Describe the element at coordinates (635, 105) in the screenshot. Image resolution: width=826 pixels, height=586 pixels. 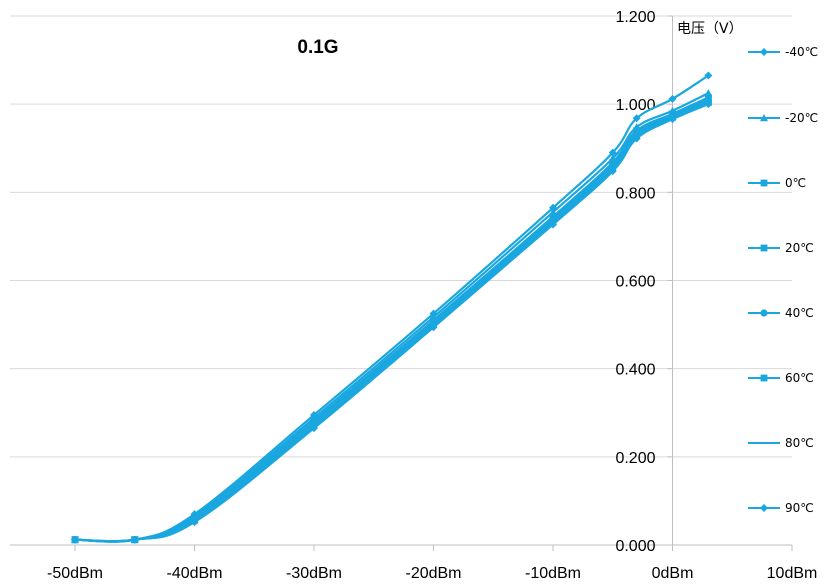
I see `y-tick-label: 1.000` at that location.